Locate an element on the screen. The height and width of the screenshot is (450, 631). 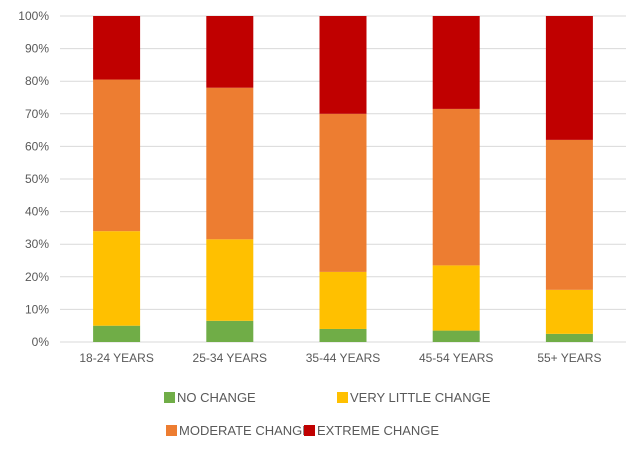
x-tick-label: 55+ YEARS is located at coordinates (569, 358).